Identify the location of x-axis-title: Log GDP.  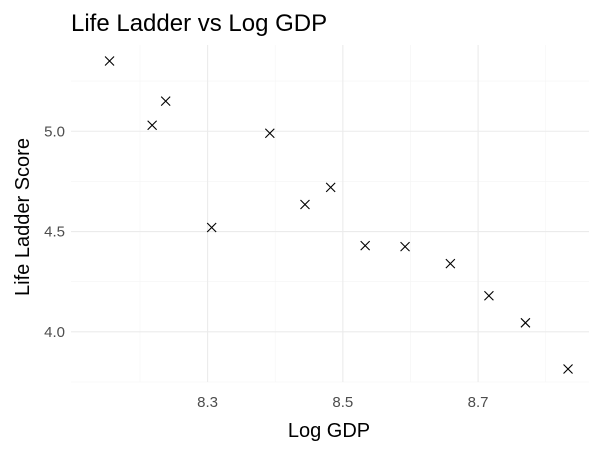
(329, 431).